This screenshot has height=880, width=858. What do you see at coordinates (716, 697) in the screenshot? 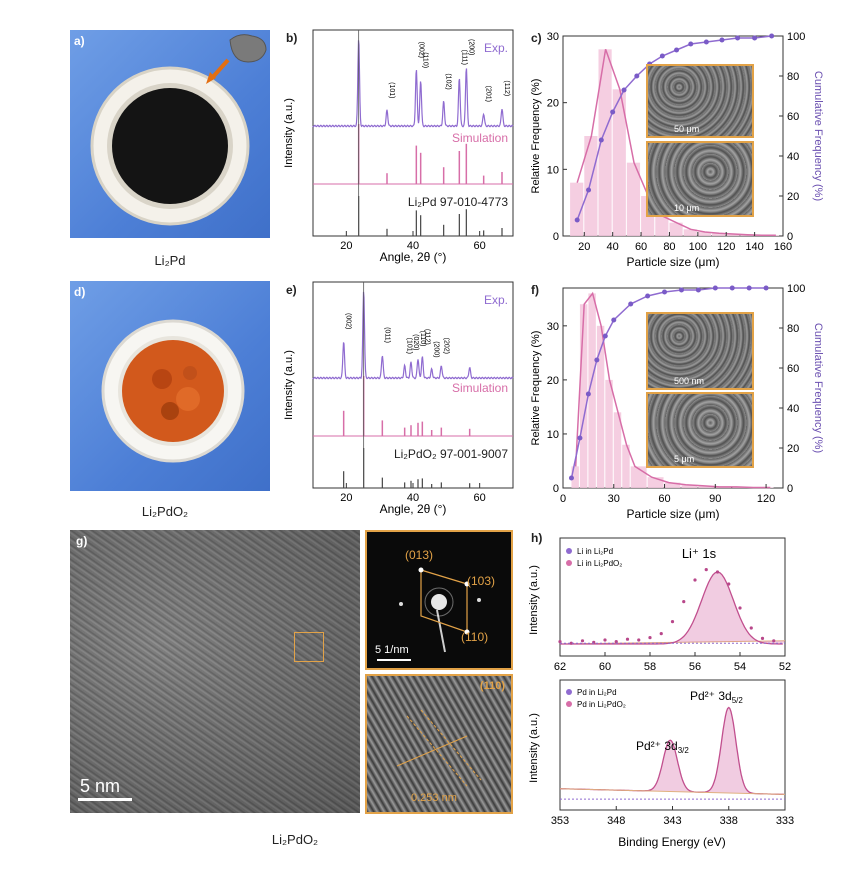
I see `xps-pk2-label: Pd²⁺ 3d5/2` at bounding box center [716, 697].